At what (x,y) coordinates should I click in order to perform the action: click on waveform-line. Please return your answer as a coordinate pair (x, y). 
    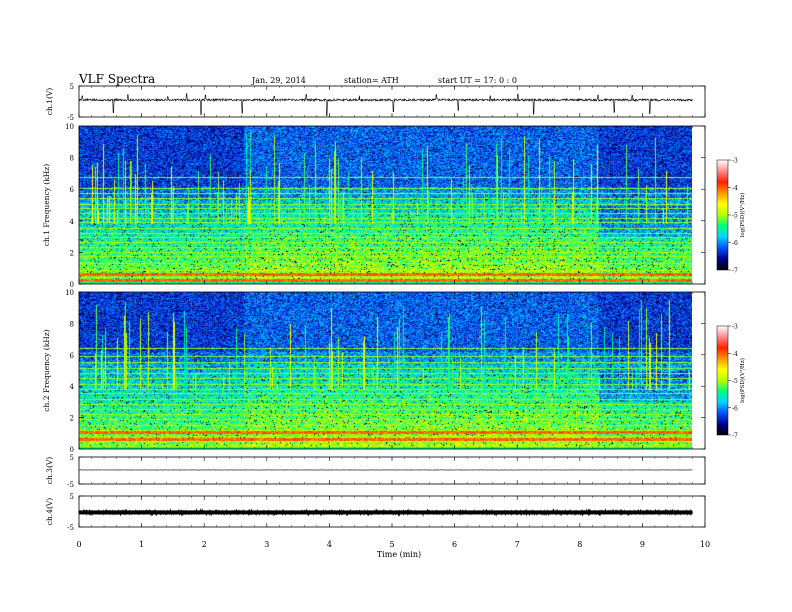
    Looking at the image, I should click on (385, 105).